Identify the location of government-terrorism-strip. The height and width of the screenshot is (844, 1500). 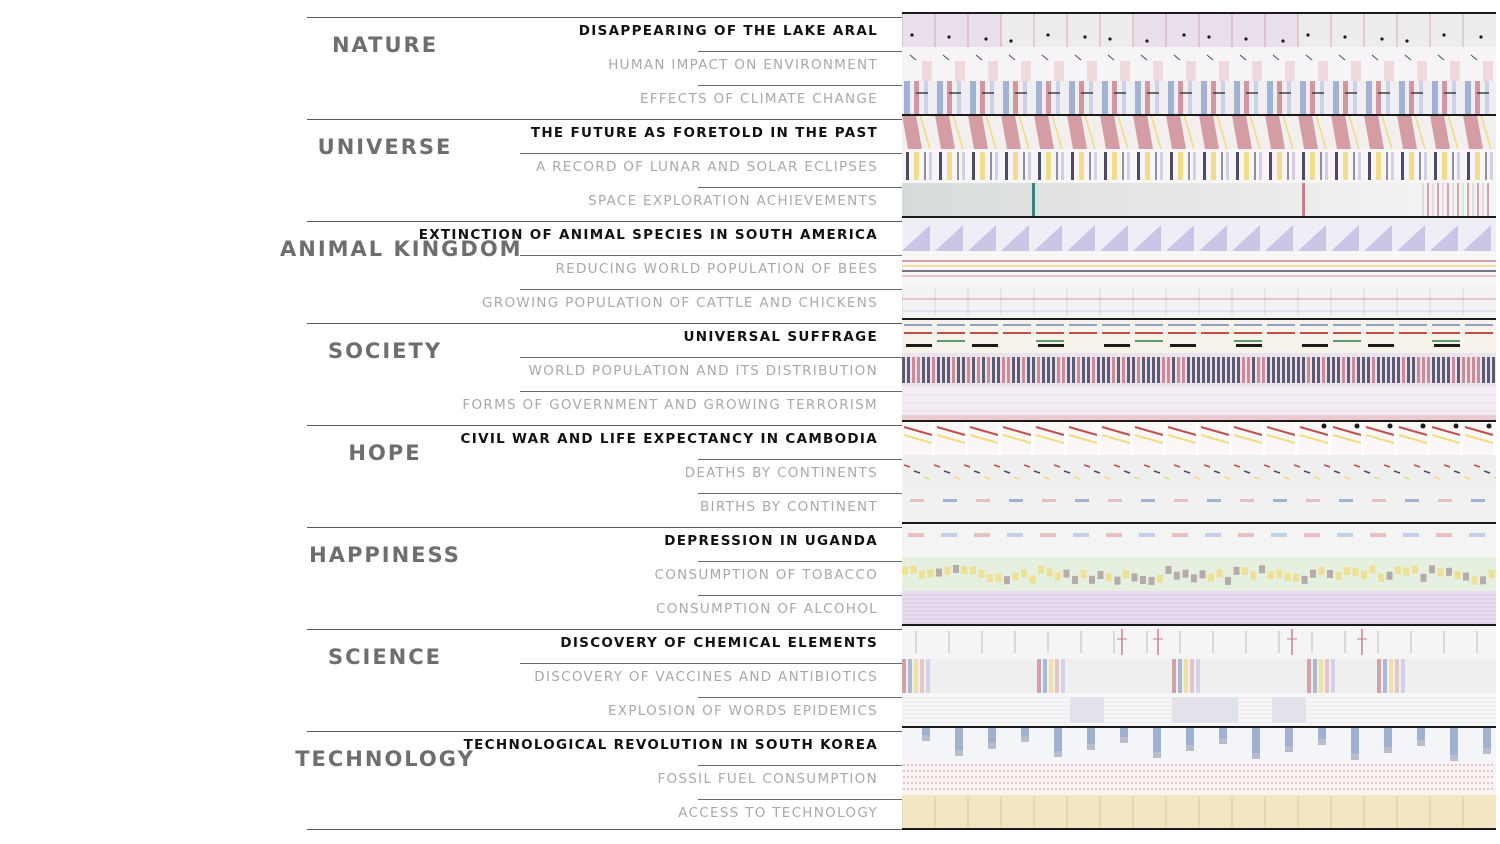
(1199, 404).